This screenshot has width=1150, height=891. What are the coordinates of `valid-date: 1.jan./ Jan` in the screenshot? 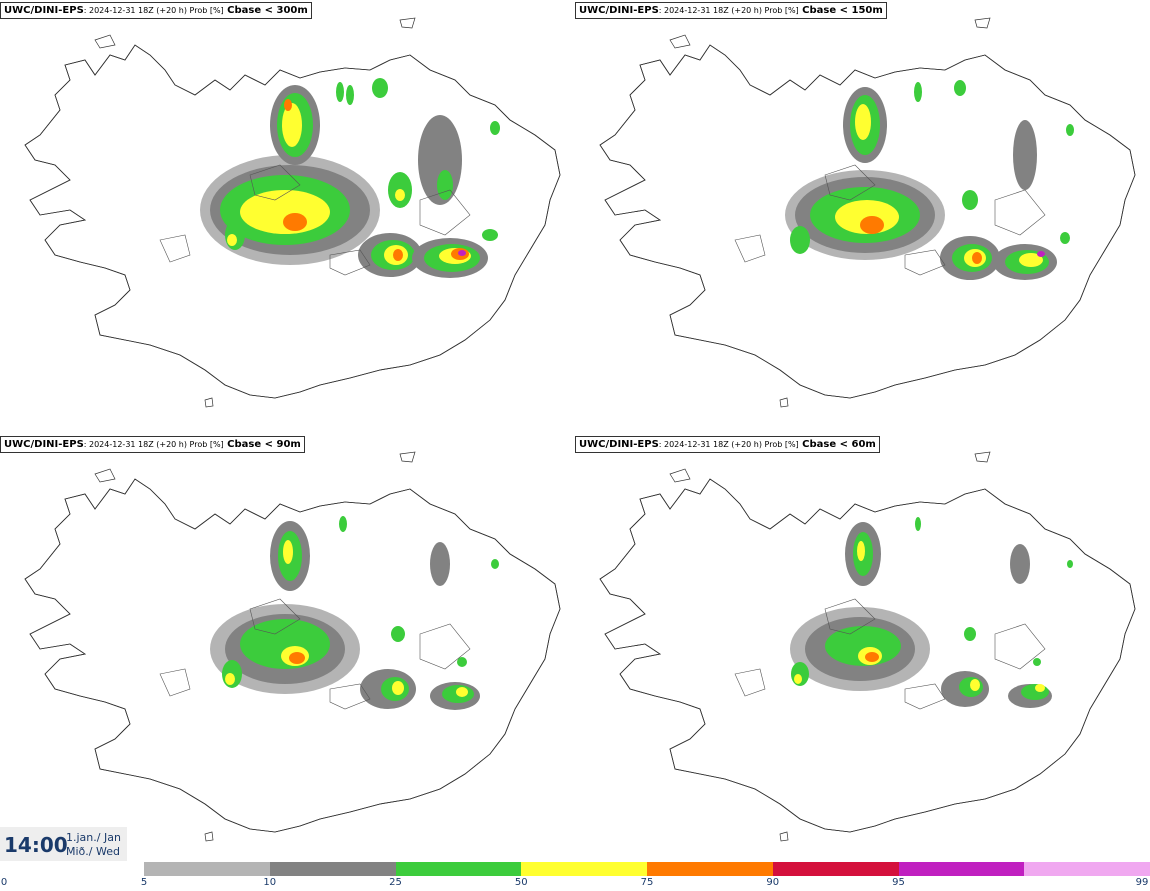 It's located at (93, 837).